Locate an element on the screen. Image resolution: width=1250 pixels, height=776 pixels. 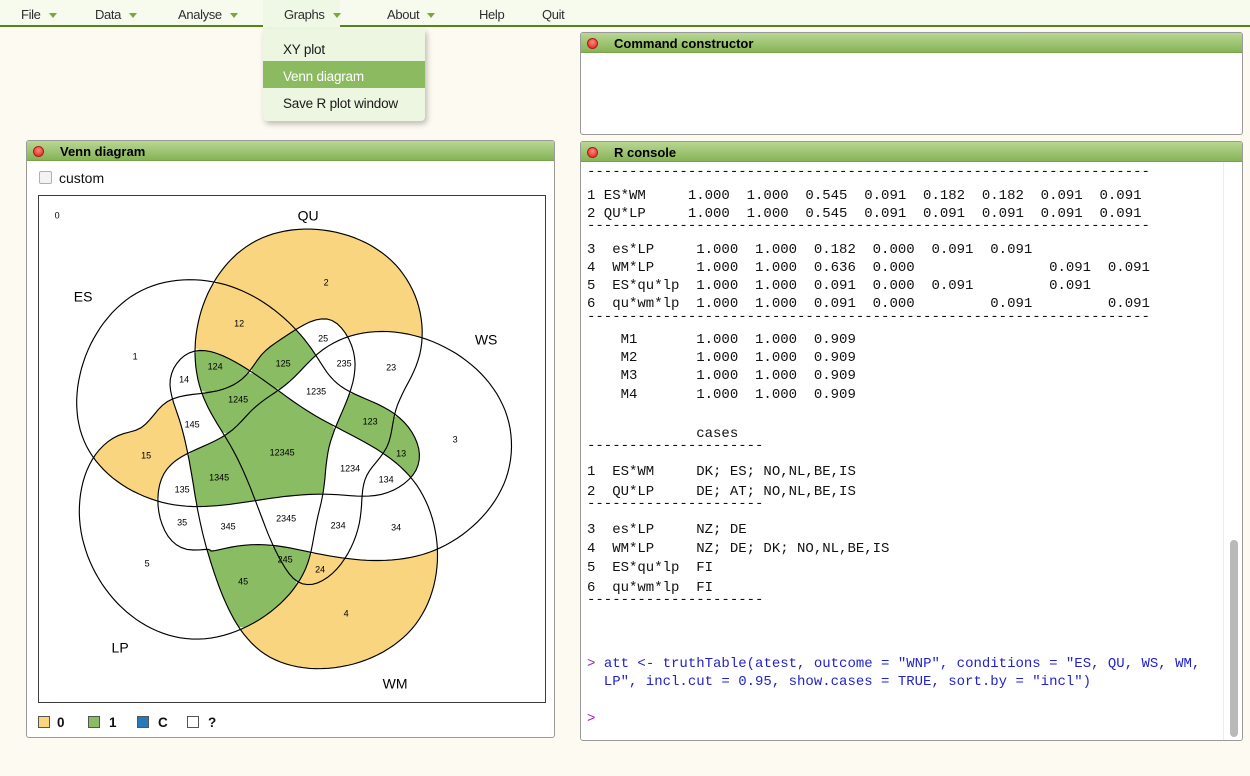
svg-text: 24 is located at coordinates (320, 570).